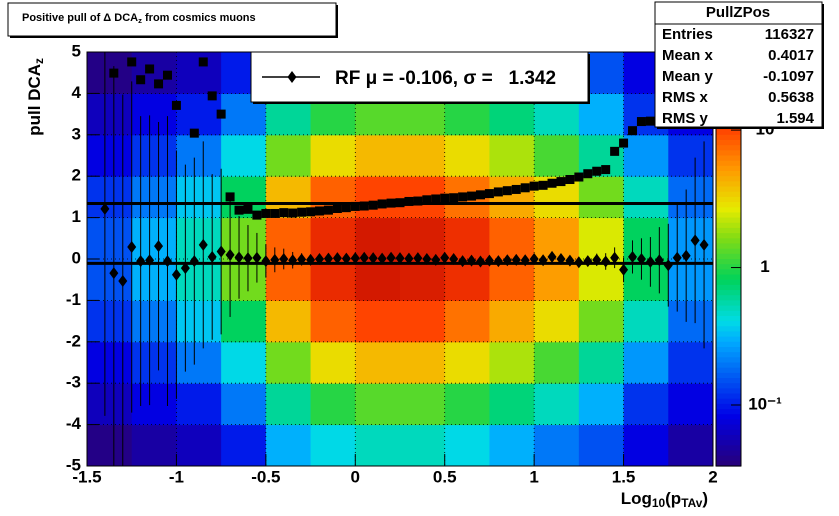 This screenshot has height=516, width=839. Describe the element at coordinates (355, 476) in the screenshot. I see `x-tick-label: 0` at that location.